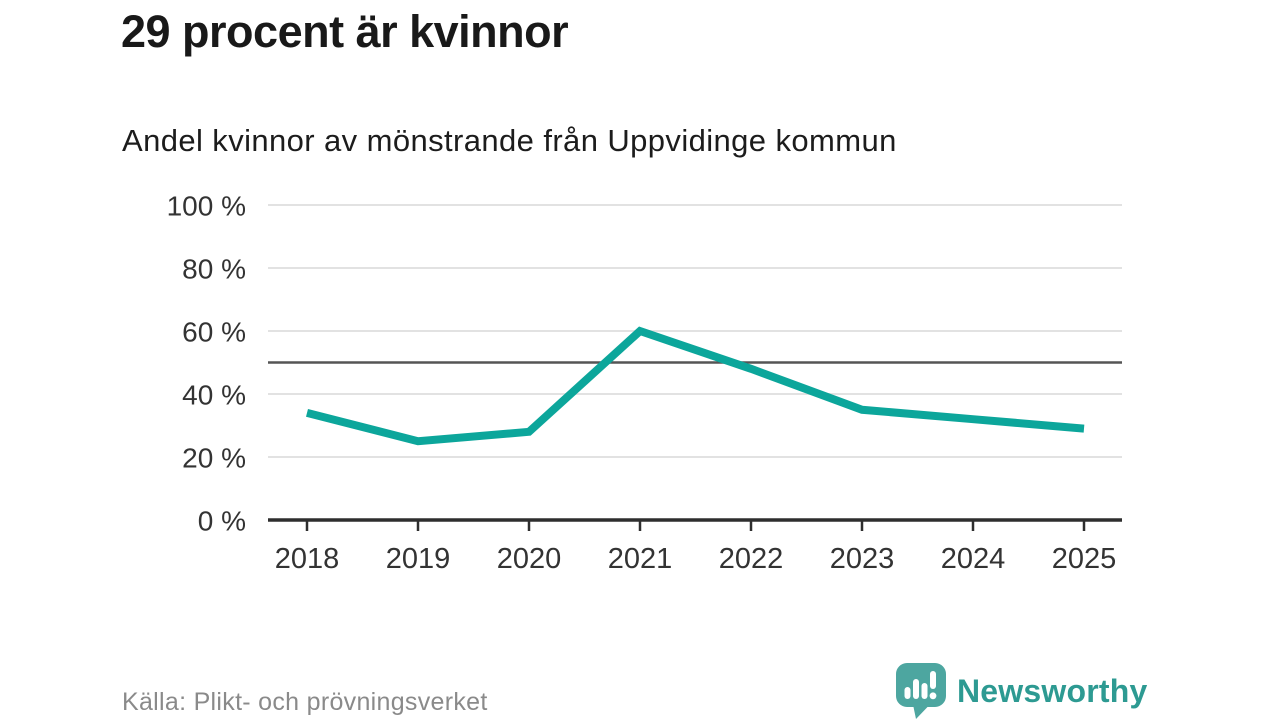 This screenshot has height=720, width=1280. I want to click on x-axis-tick-label: 2023, so click(862, 559).